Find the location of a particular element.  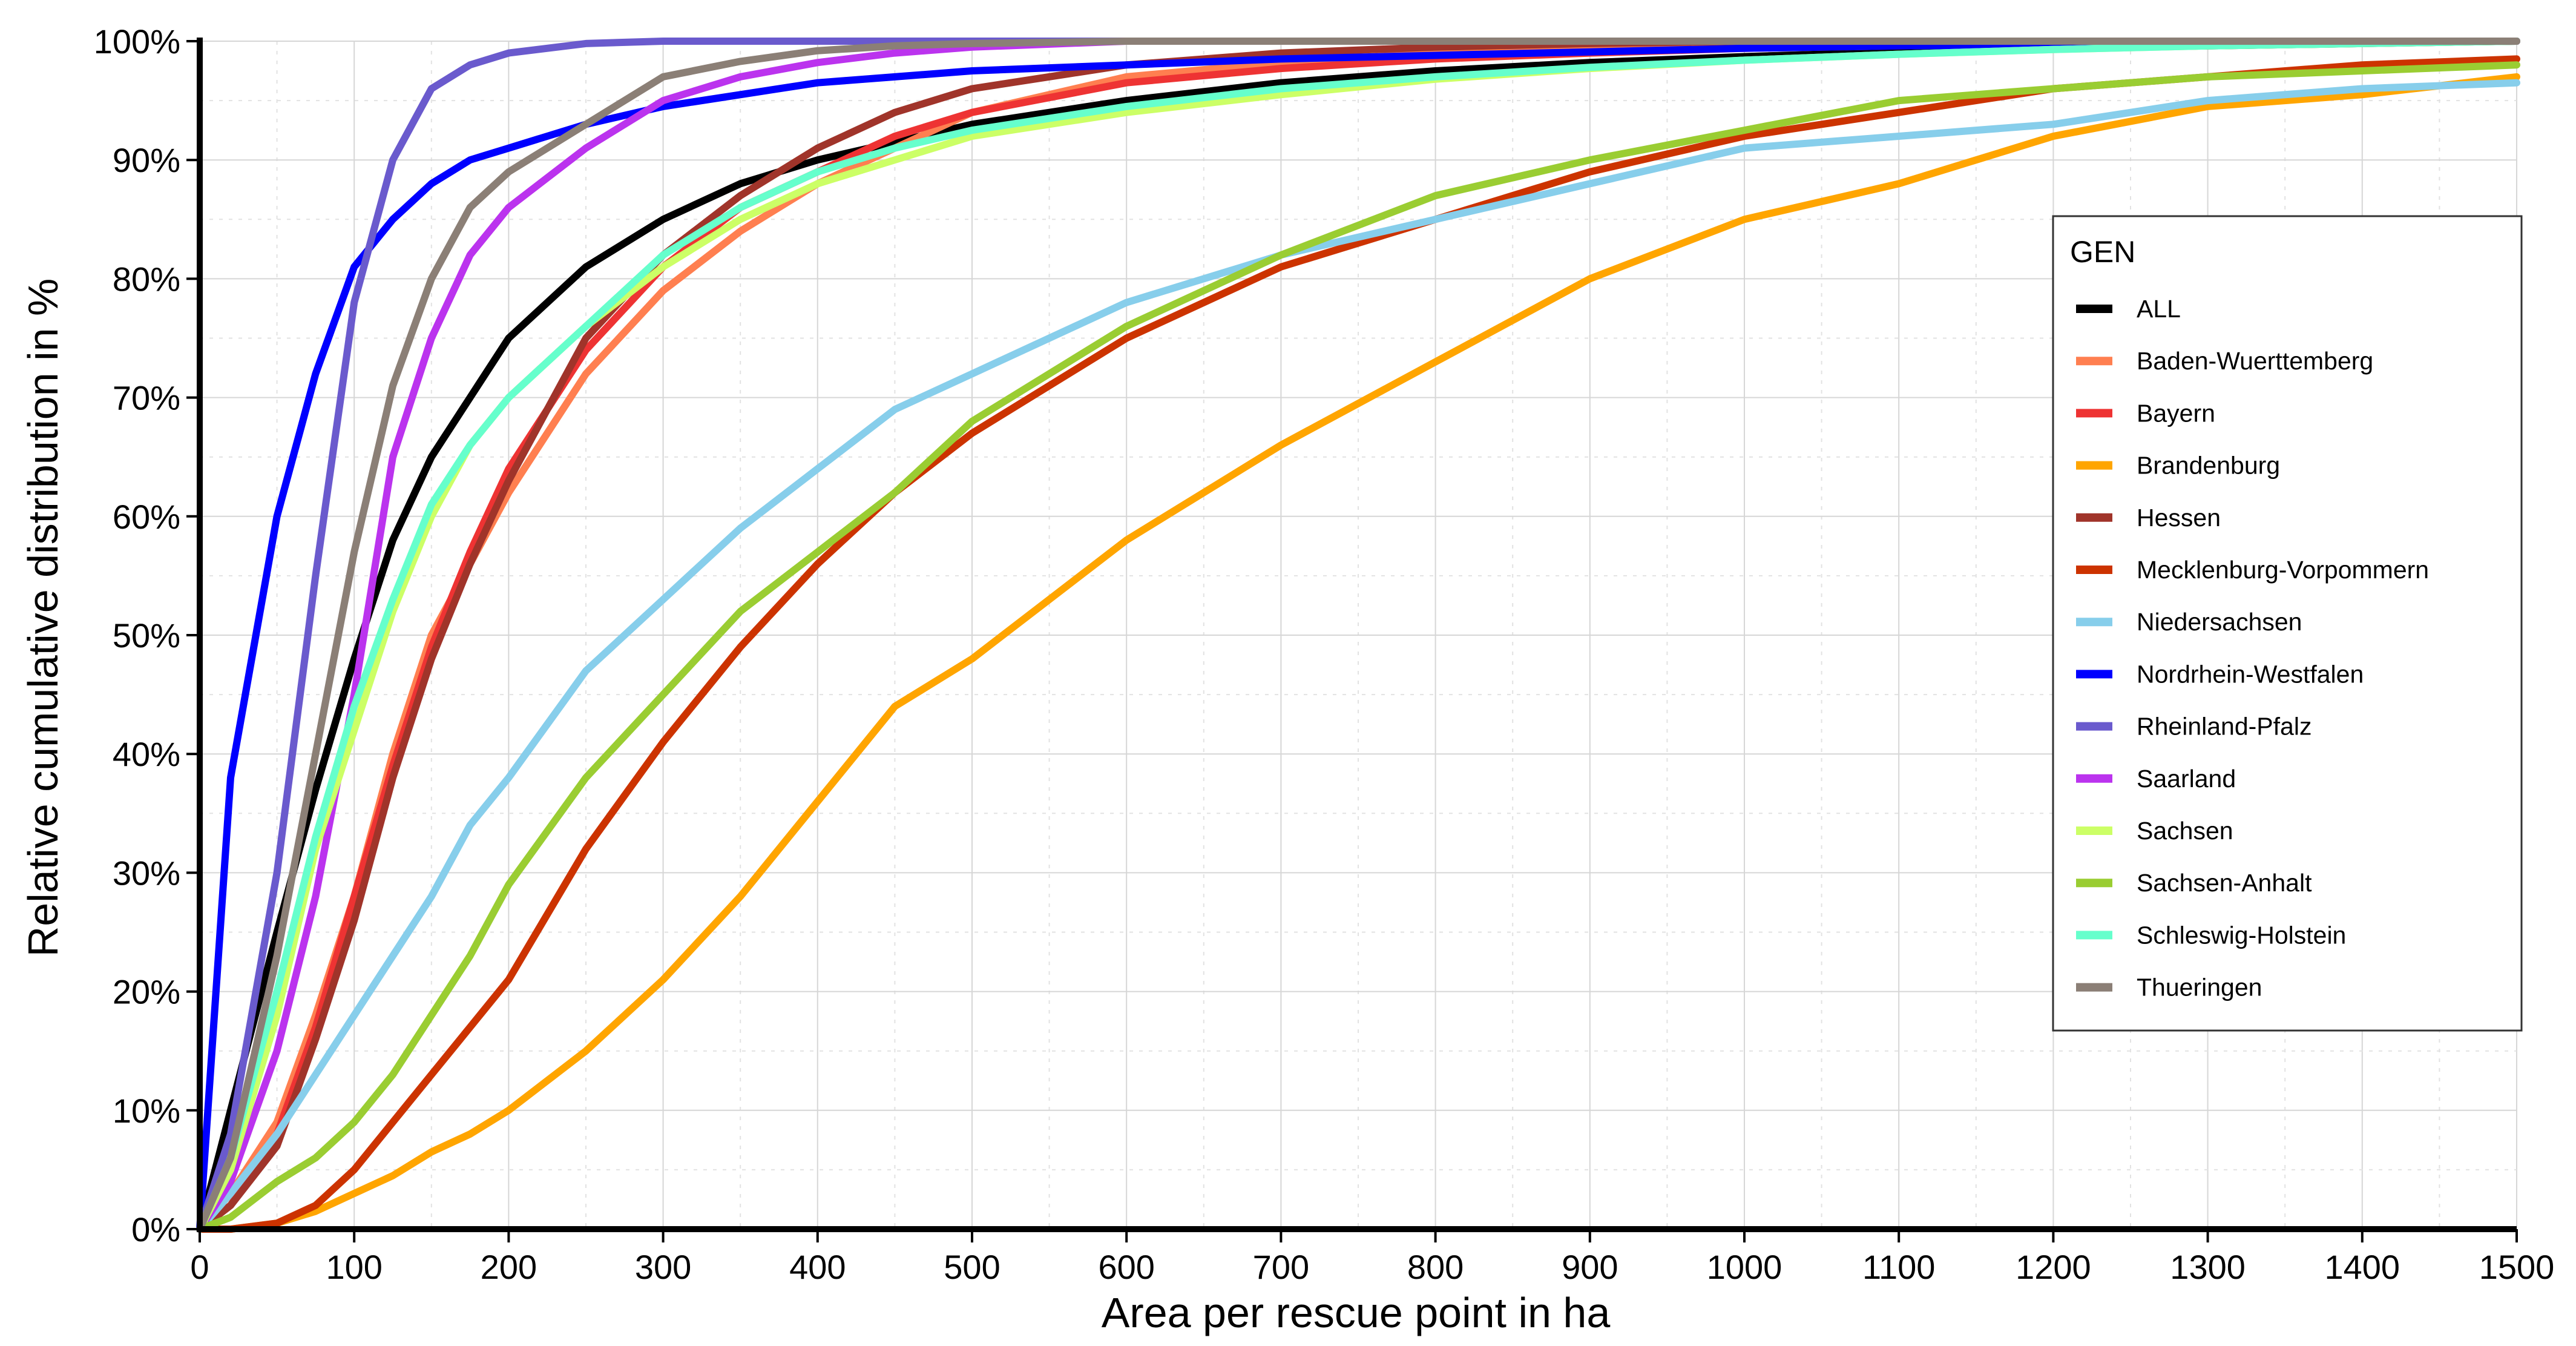

x-tick-label: 400 is located at coordinates (817, 1267).